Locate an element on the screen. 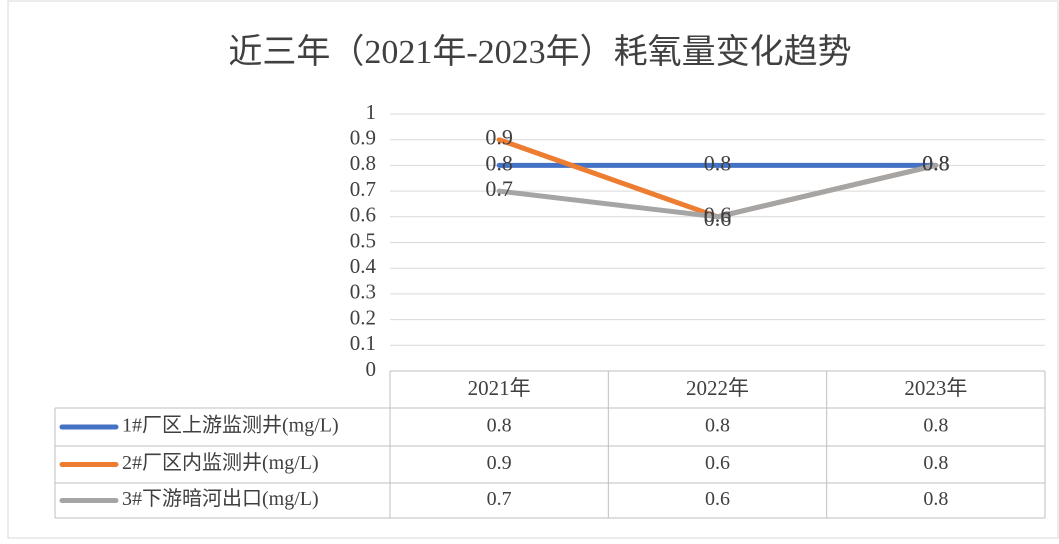  series-line is located at coordinates (717, 191).